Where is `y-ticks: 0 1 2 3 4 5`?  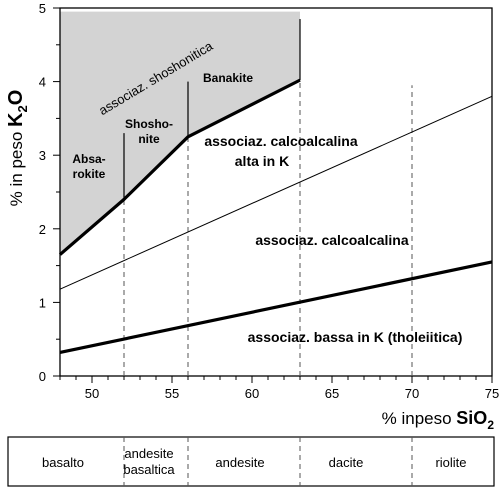
y-ticks: 0 1 2 3 4 5 is located at coordinates (49, 192).